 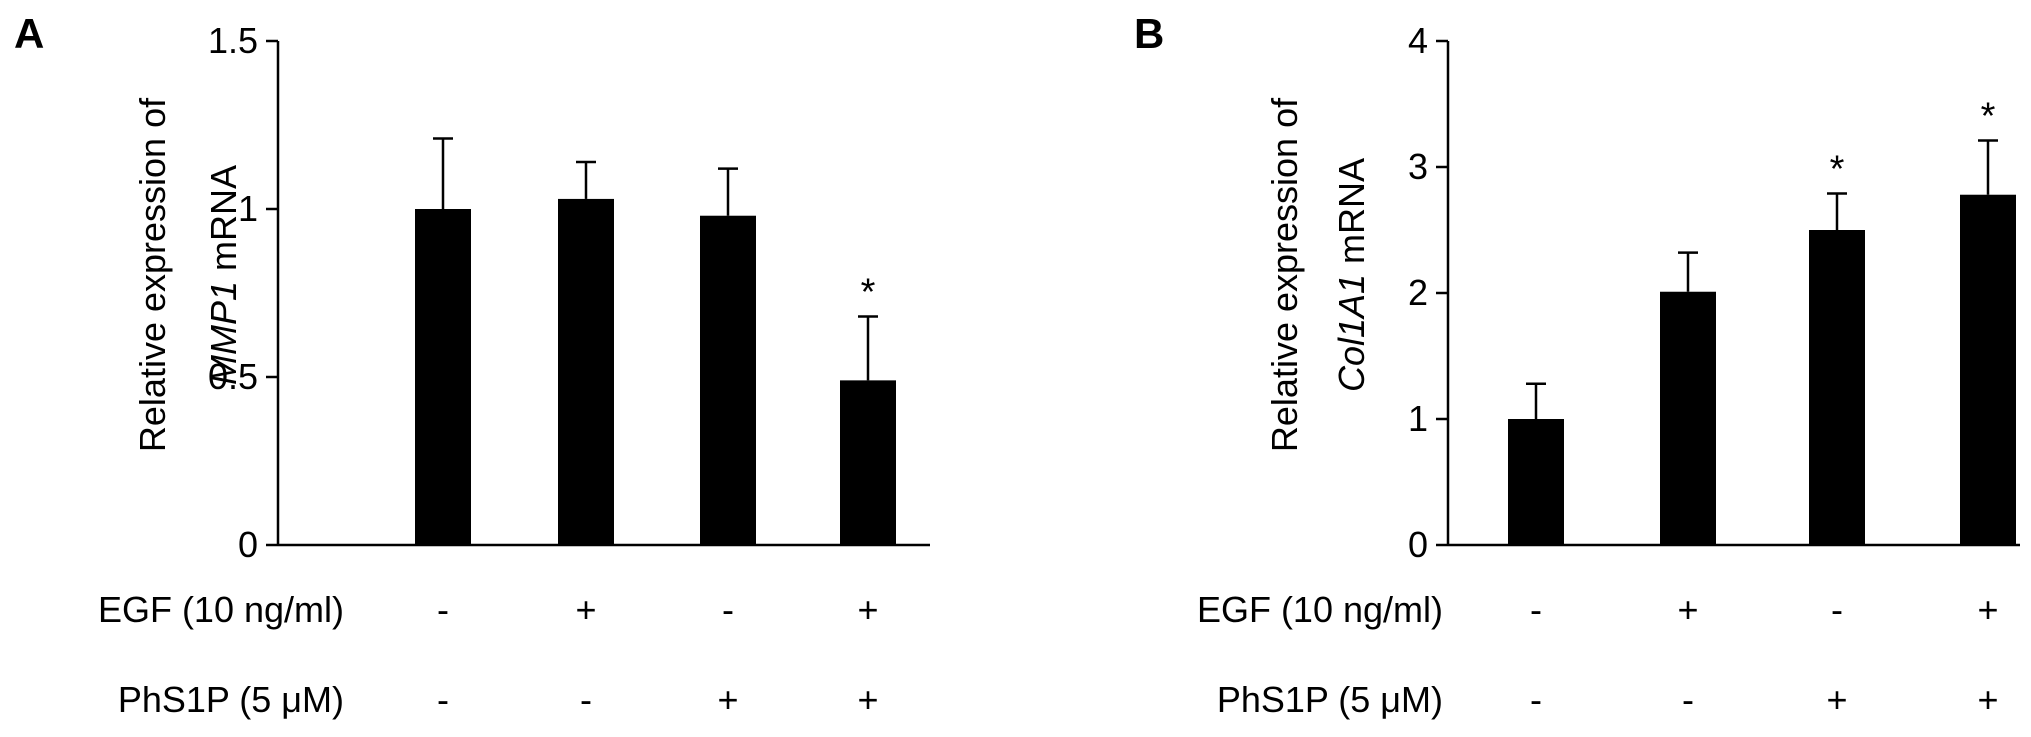 What do you see at coordinates (1418, 166) in the screenshot?
I see `y-tick-label: 3` at bounding box center [1418, 166].